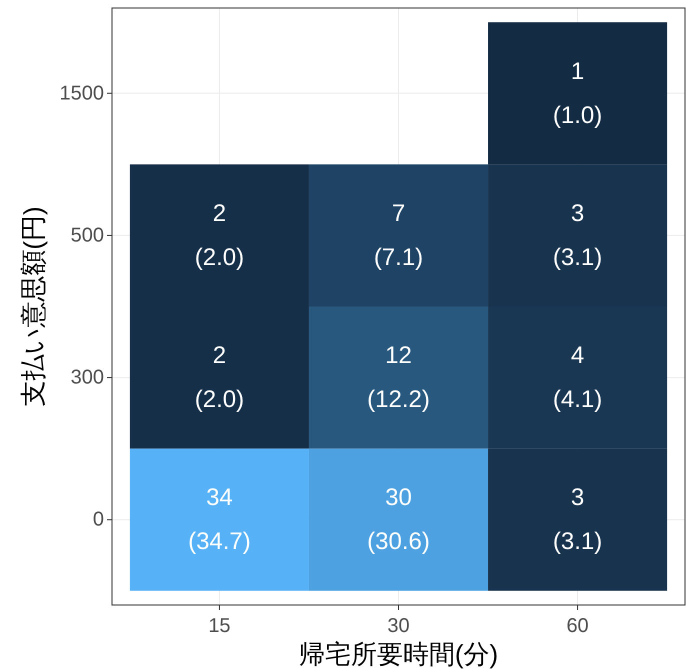 Image resolution: width=686 pixels, height=669 pixels. What do you see at coordinates (398, 542) in the screenshot?
I see `annotation: (30.6)` at bounding box center [398, 542].